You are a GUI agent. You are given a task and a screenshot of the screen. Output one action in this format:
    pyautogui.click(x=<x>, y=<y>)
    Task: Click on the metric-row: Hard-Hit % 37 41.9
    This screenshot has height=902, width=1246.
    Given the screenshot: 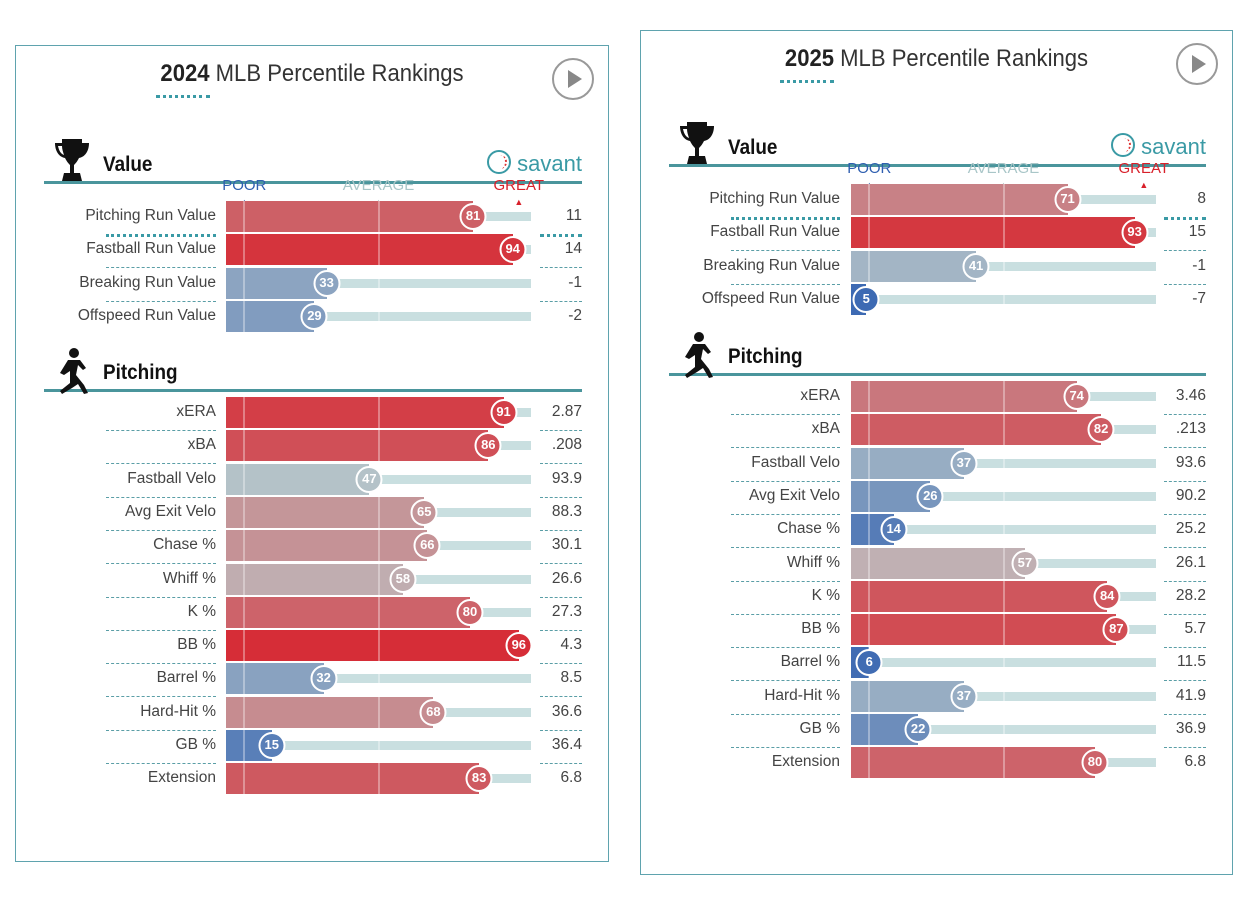 What is the action you would take?
    pyautogui.click(x=936, y=697)
    